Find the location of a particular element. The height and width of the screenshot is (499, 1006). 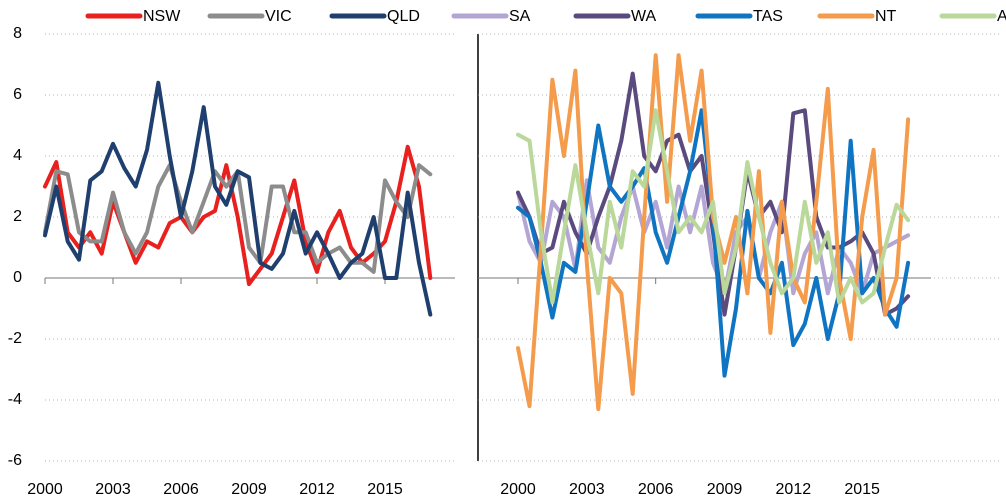

y-tick-label: 4 is located at coordinates (17, 155).